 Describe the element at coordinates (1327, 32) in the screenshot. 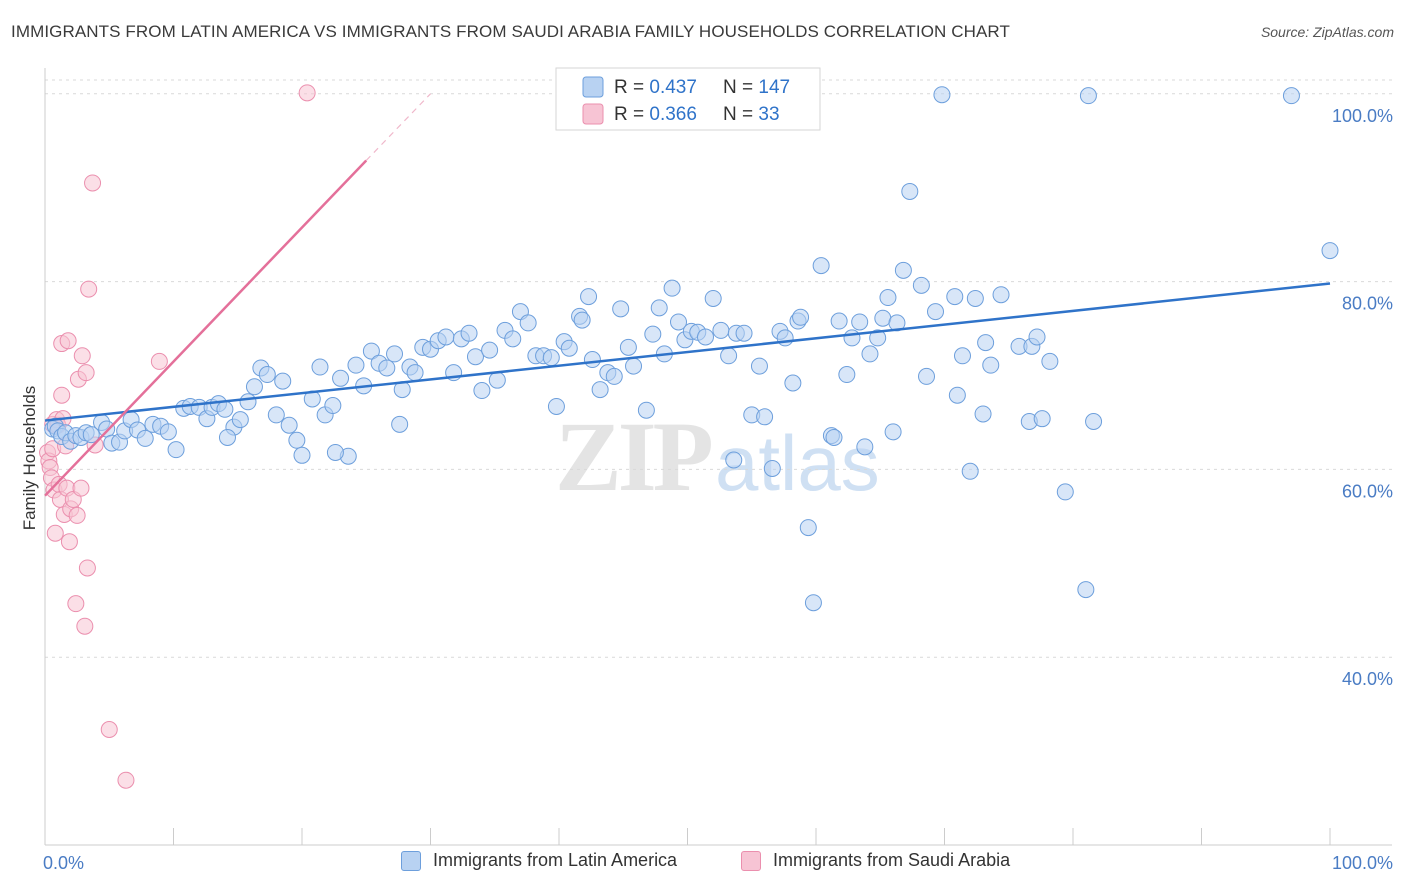

I see `source-label: Source: ZipAtlas.com` at that location.